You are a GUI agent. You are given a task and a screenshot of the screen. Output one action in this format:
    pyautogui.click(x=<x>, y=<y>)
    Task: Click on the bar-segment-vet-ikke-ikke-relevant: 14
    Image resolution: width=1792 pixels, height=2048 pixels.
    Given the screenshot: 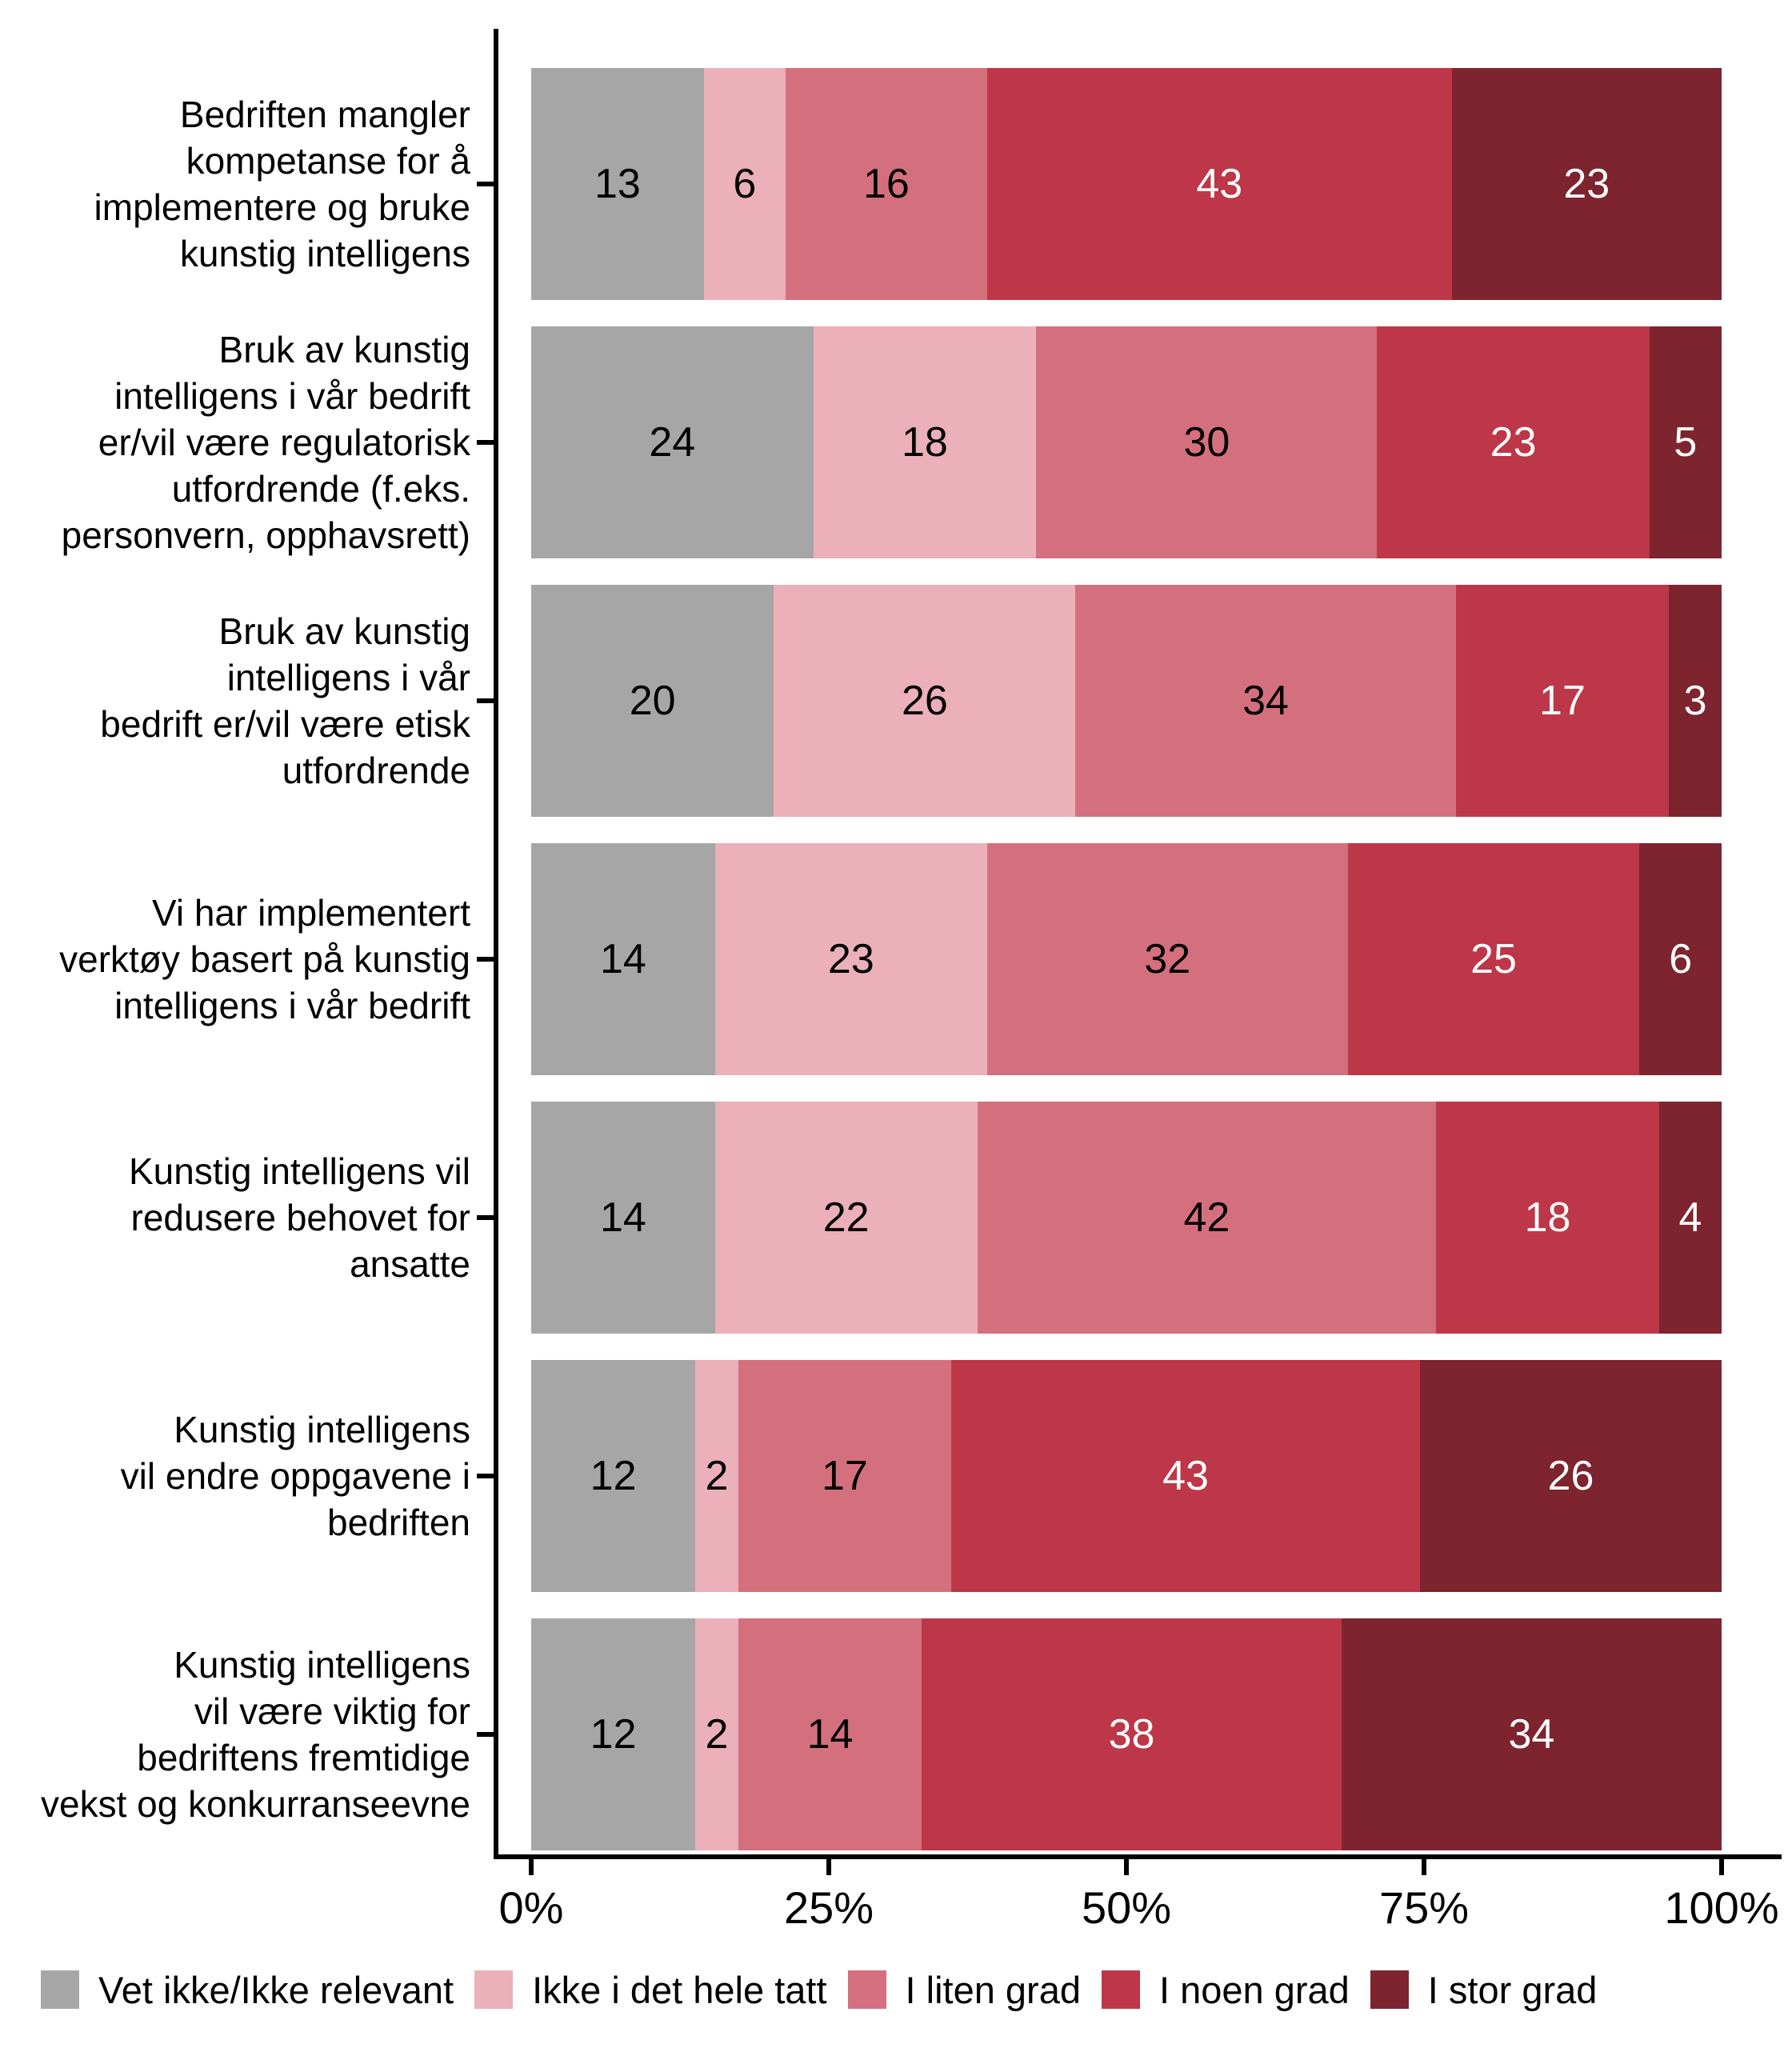 What is the action you would take?
    pyautogui.click(x=623, y=959)
    